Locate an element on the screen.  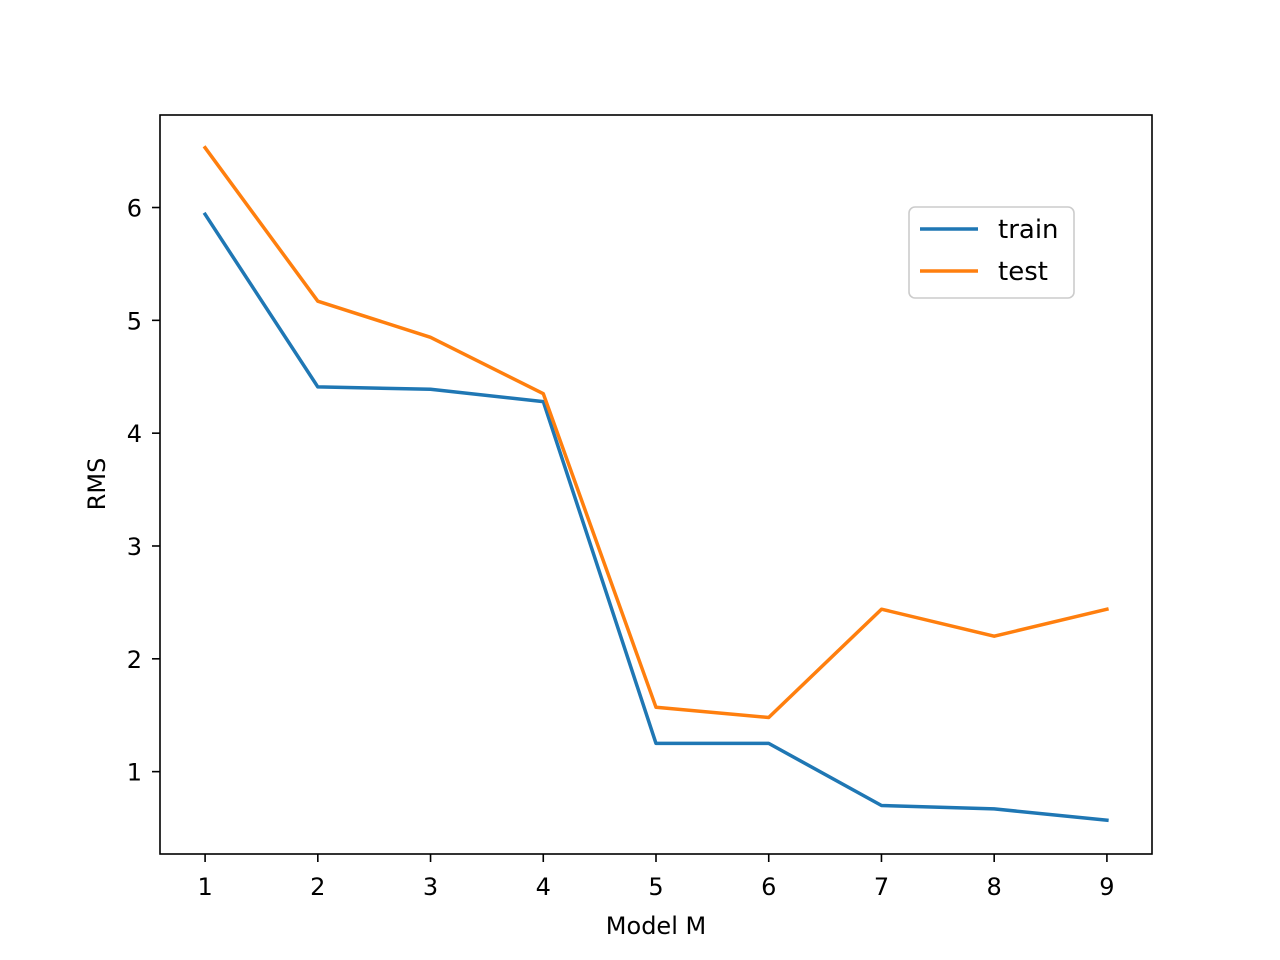
x-tick-label-9: 9 is located at coordinates (1106, 887).